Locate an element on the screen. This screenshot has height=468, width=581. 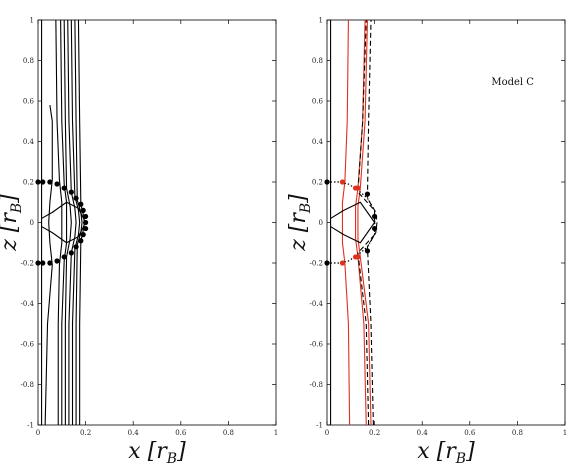
model-label: Model C is located at coordinates (512, 82).